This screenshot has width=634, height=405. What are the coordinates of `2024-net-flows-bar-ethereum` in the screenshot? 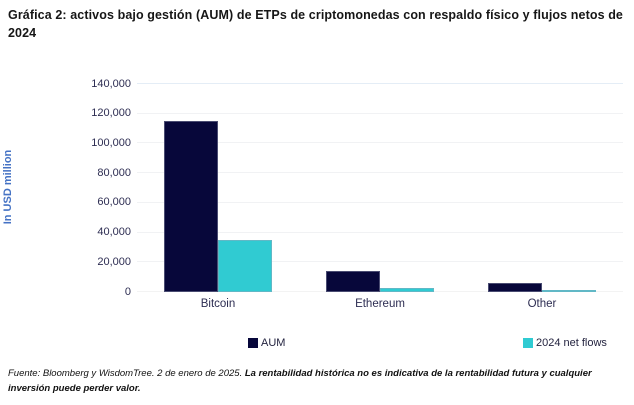 It's located at (407, 289).